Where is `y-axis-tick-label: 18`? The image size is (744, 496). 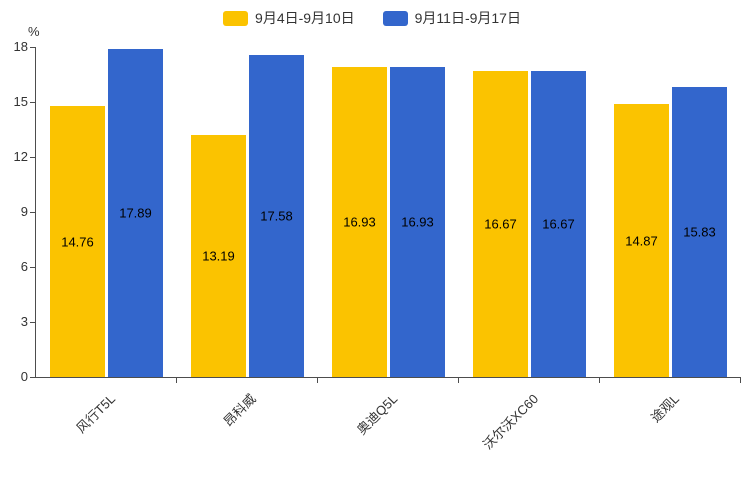 y-axis-tick-label: 18 is located at coordinates (20, 46).